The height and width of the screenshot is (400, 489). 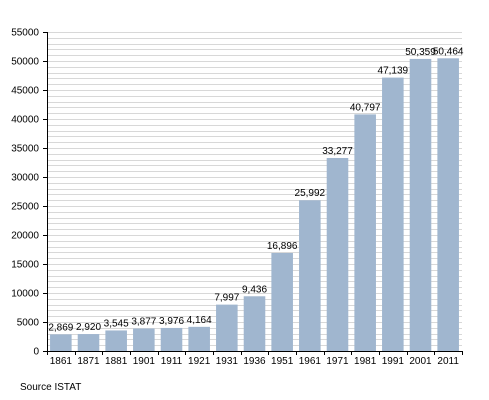 I want to click on y-tick-label: 40000, so click(x=25, y=120).